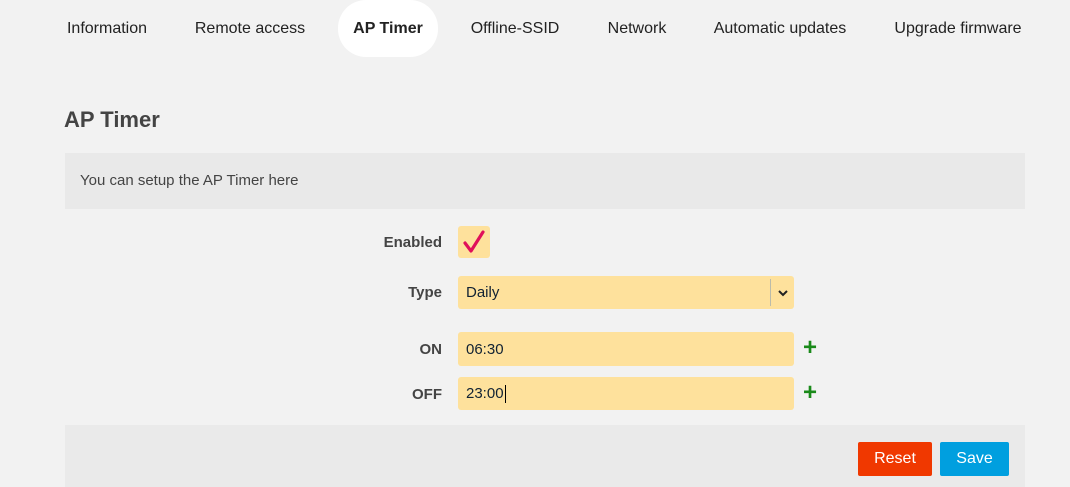 The image size is (1070, 487). I want to click on page-title: AP Timer, so click(112, 119).